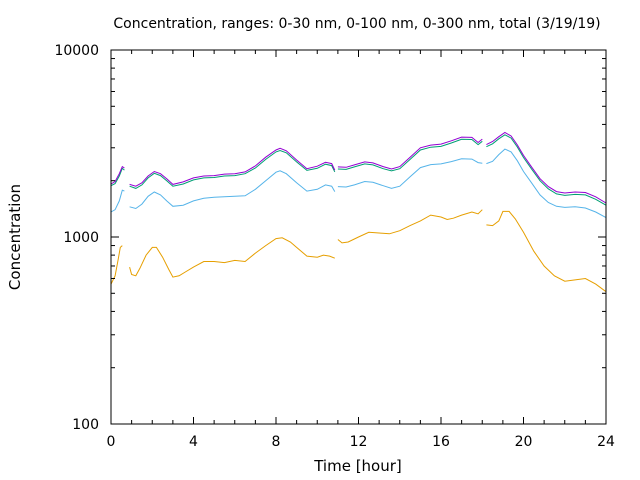 This screenshot has width=640, height=480. I want to click on y-tick-label: 10000, so click(76, 51).